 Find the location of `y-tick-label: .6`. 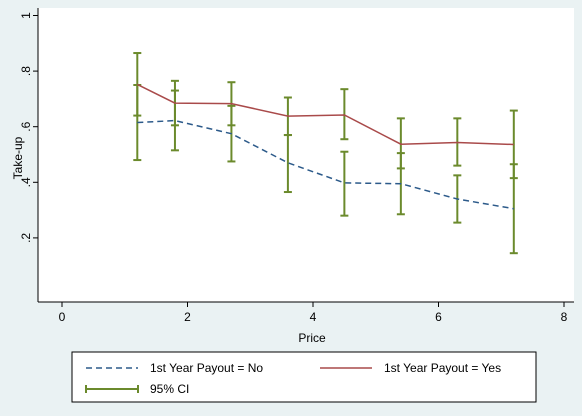

y-tick-label: .6 is located at coordinates (26, 126).